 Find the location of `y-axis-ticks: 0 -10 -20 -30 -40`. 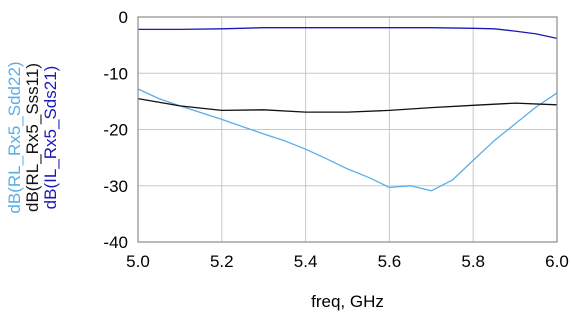

y-axis-ticks: 0 -10 -20 -30 -40 is located at coordinates (115, 130).